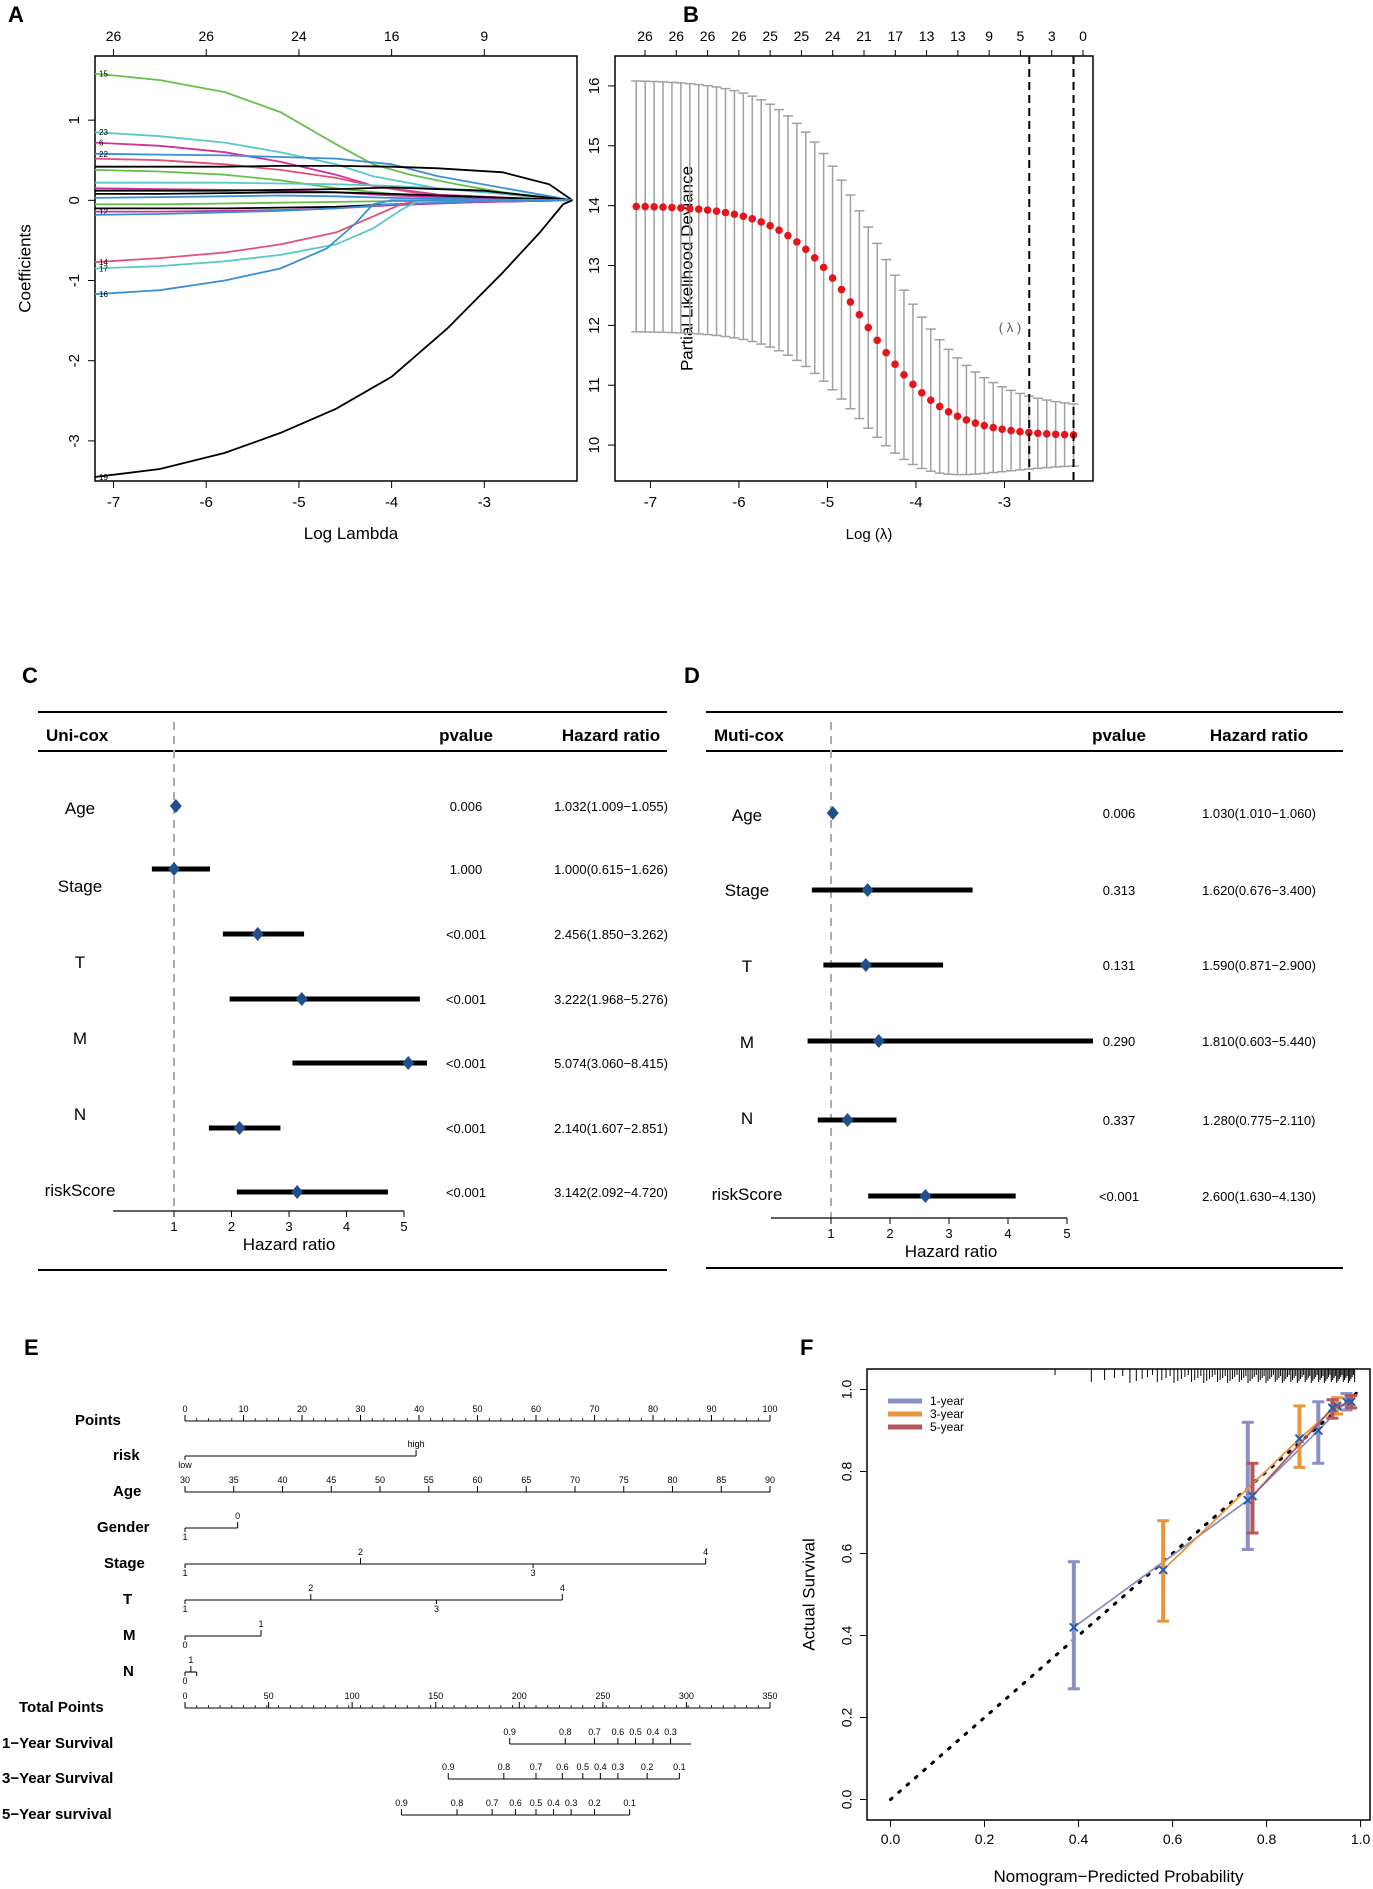  Describe the element at coordinates (1021, 36) in the screenshot. I see `top-tick-label: 5` at that location.